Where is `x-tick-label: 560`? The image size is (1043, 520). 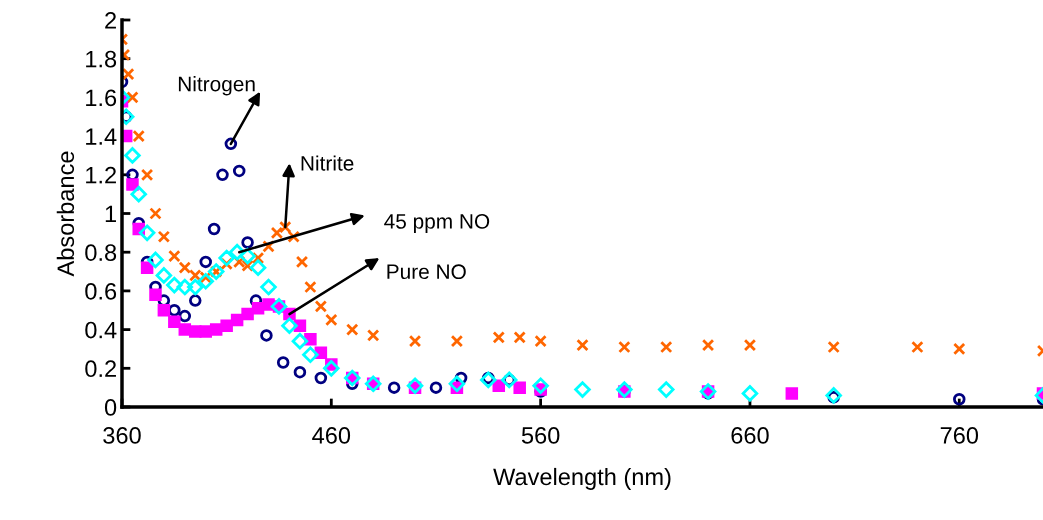
x-tick-label: 560 is located at coordinates (540, 435).